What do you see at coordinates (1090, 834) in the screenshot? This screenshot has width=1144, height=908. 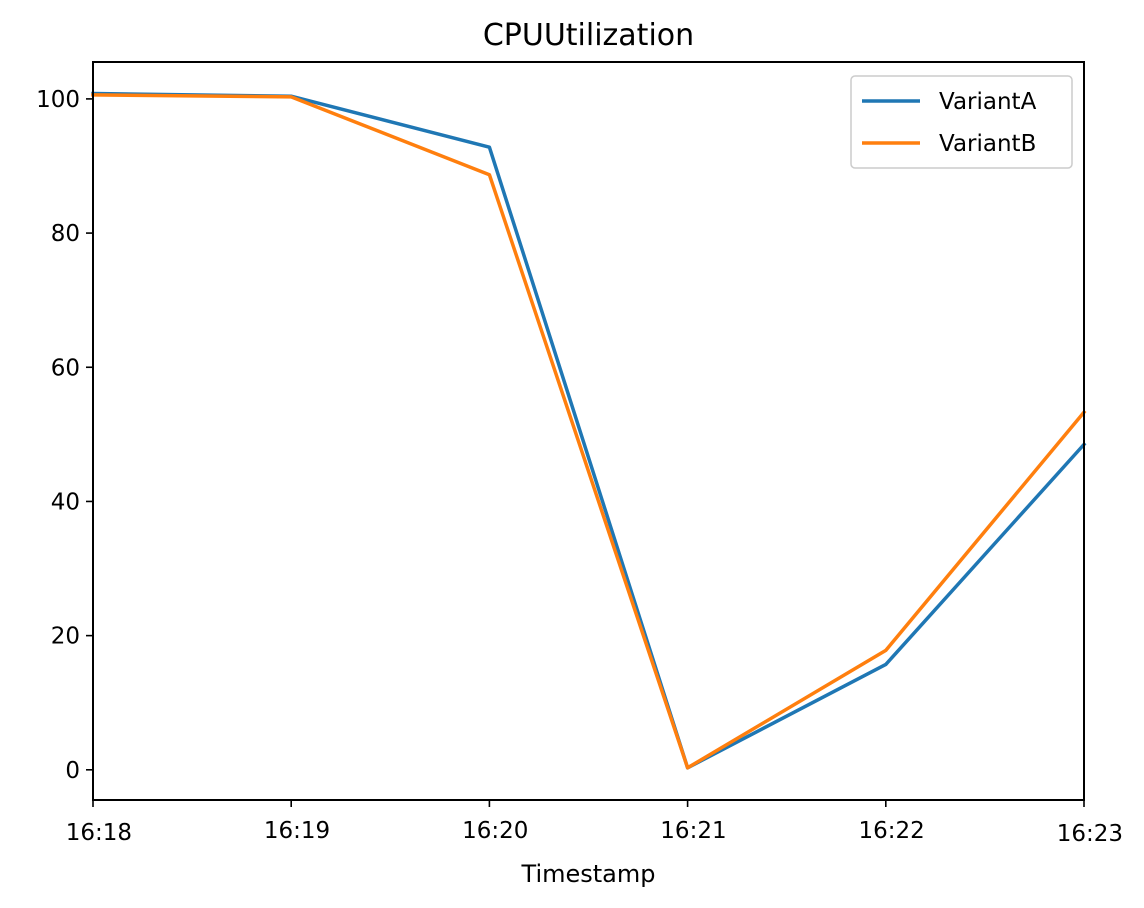 I see `x-tick-label: 16:23` at bounding box center [1090, 834].